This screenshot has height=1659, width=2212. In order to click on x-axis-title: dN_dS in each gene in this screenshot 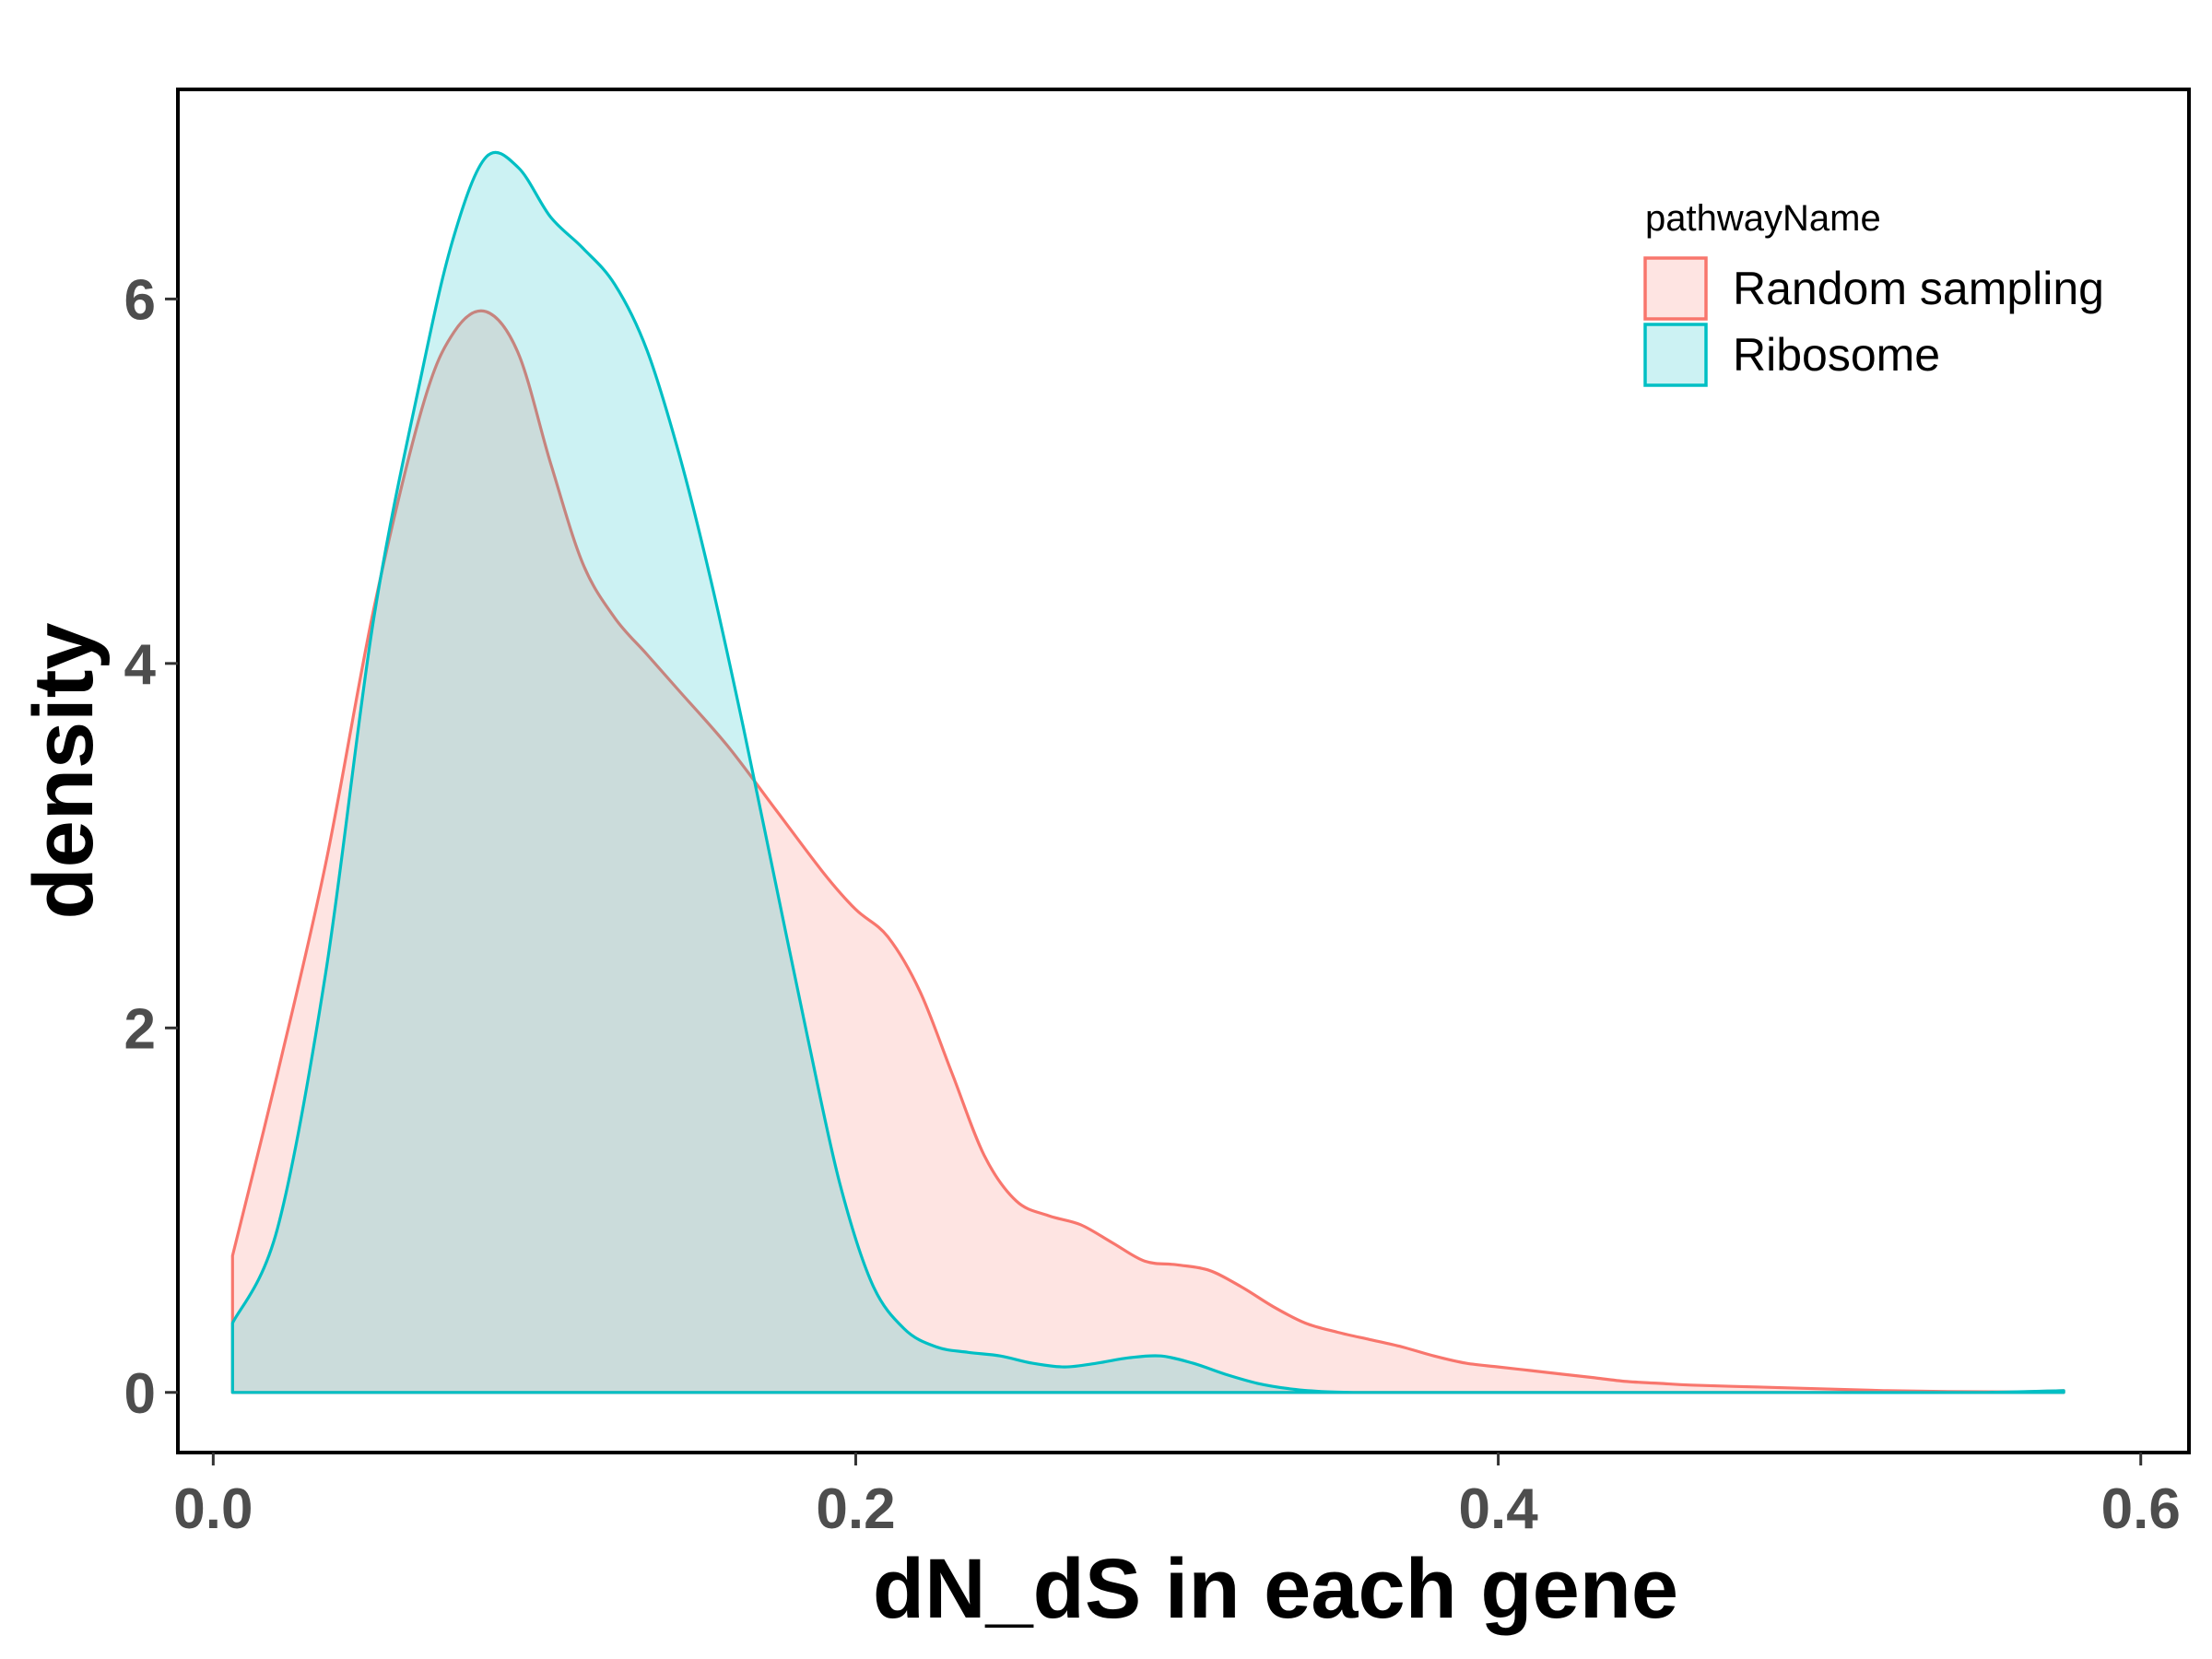, I will do `click(1275, 1589)`.